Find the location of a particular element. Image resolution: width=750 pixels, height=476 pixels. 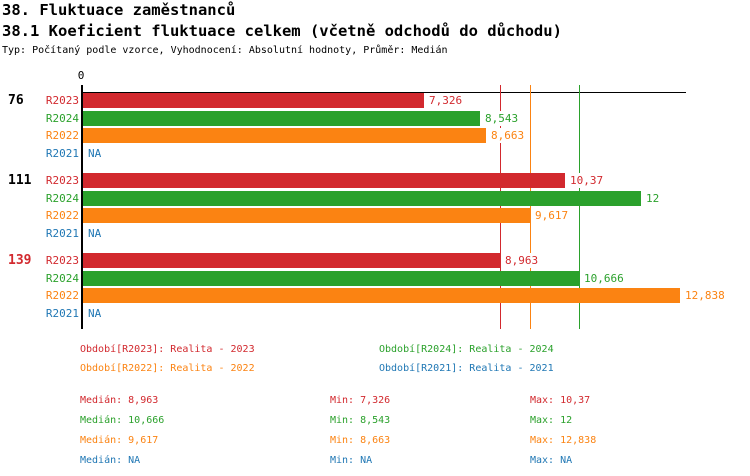

median-reference-line-r2022 is located at coordinates (530, 207).